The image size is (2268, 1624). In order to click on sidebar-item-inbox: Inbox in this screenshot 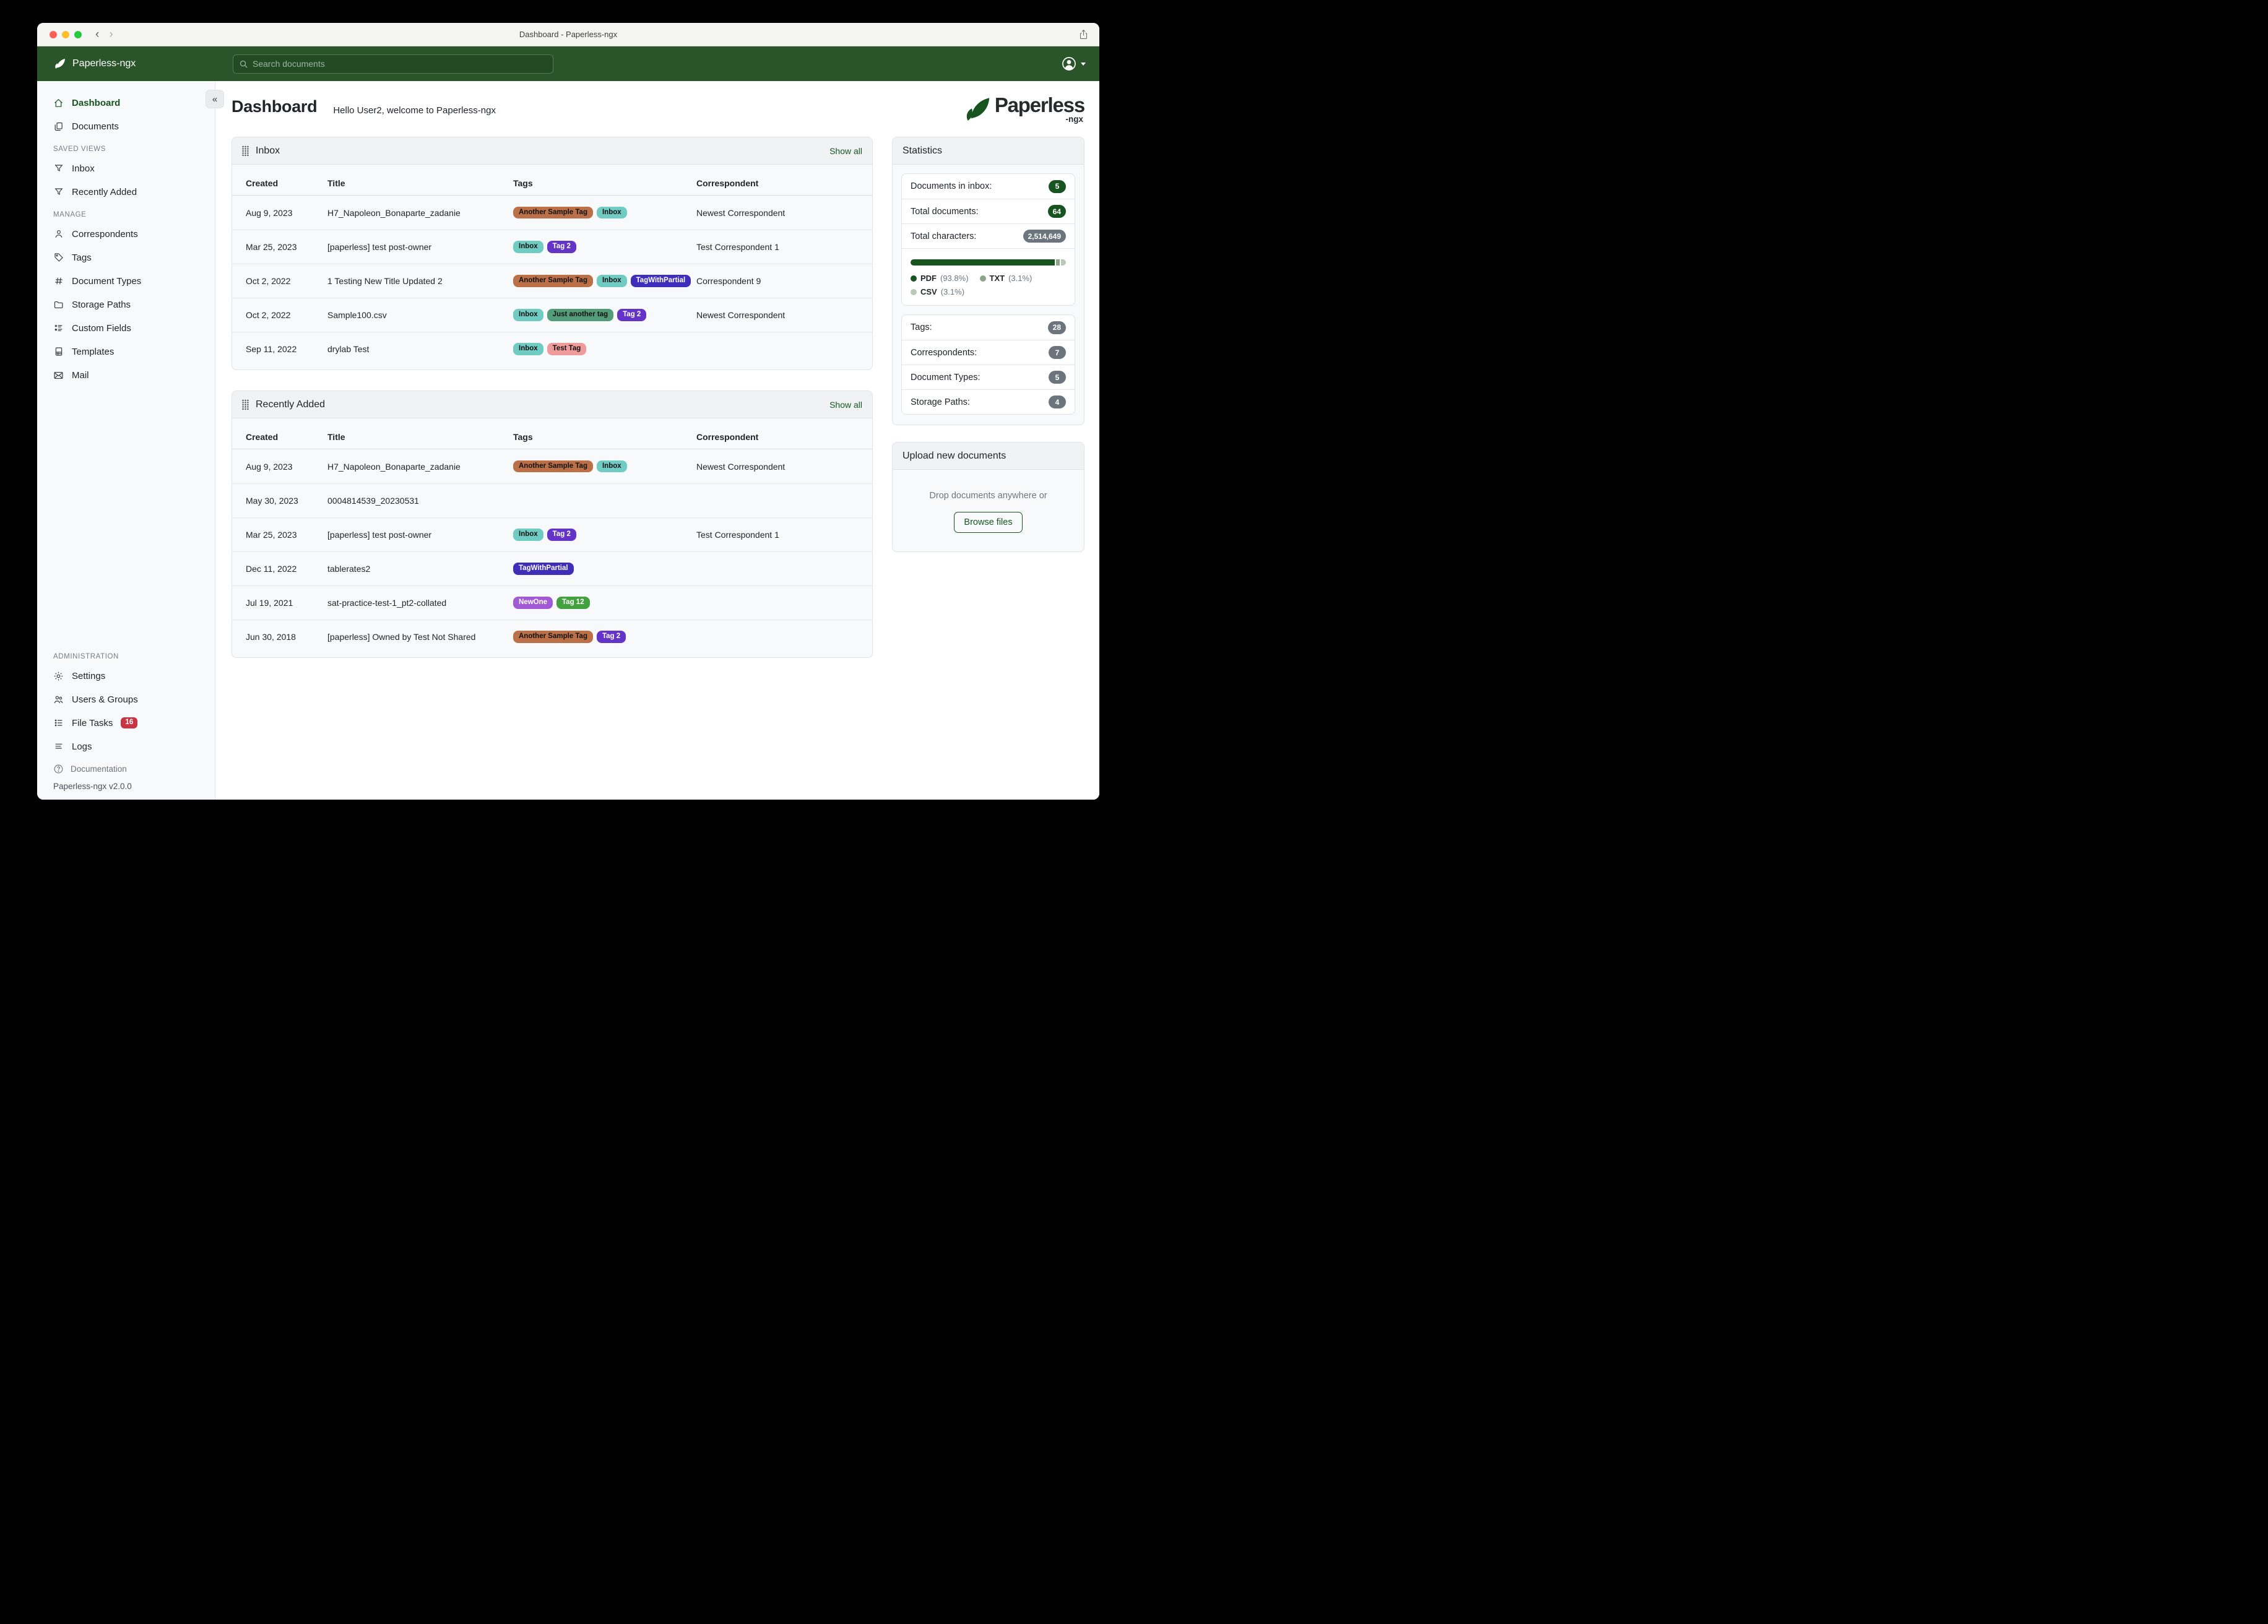, I will do `click(131, 168)`.